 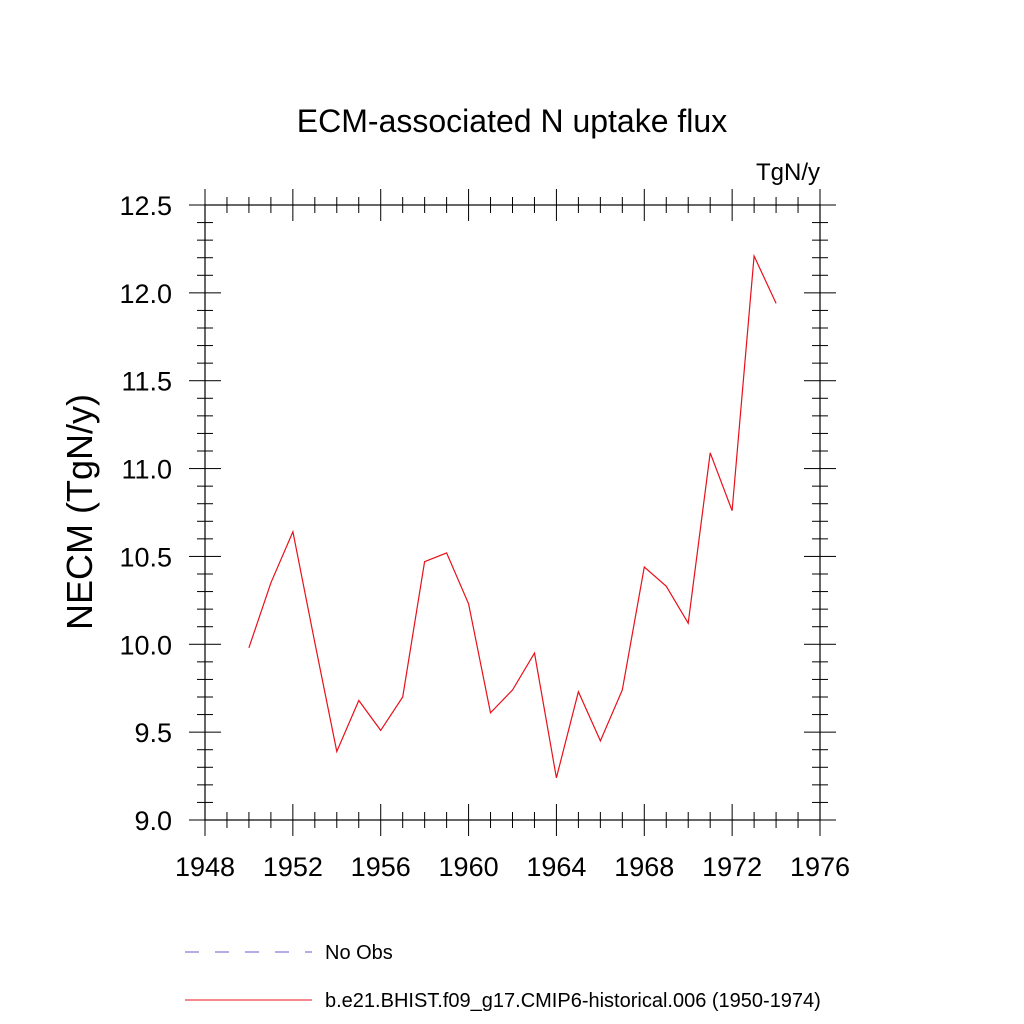 What do you see at coordinates (644, 867) in the screenshot?
I see `x-tick-label: 1968` at bounding box center [644, 867].